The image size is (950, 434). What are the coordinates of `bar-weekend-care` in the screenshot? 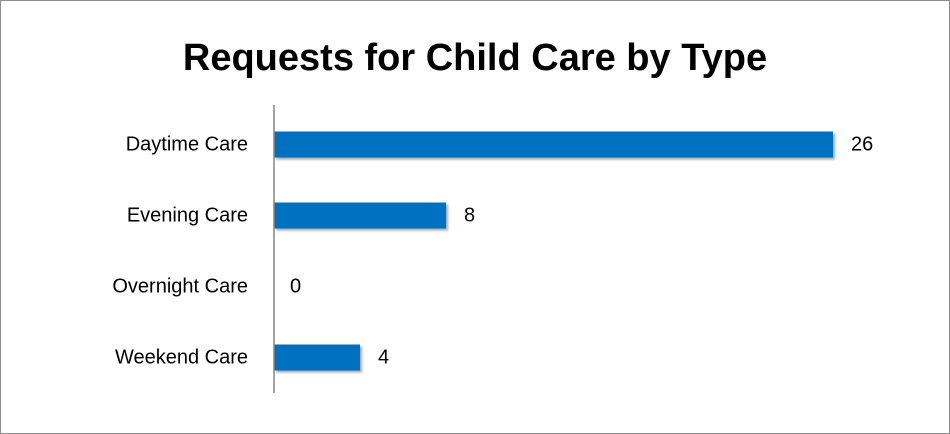 It's located at (317, 357).